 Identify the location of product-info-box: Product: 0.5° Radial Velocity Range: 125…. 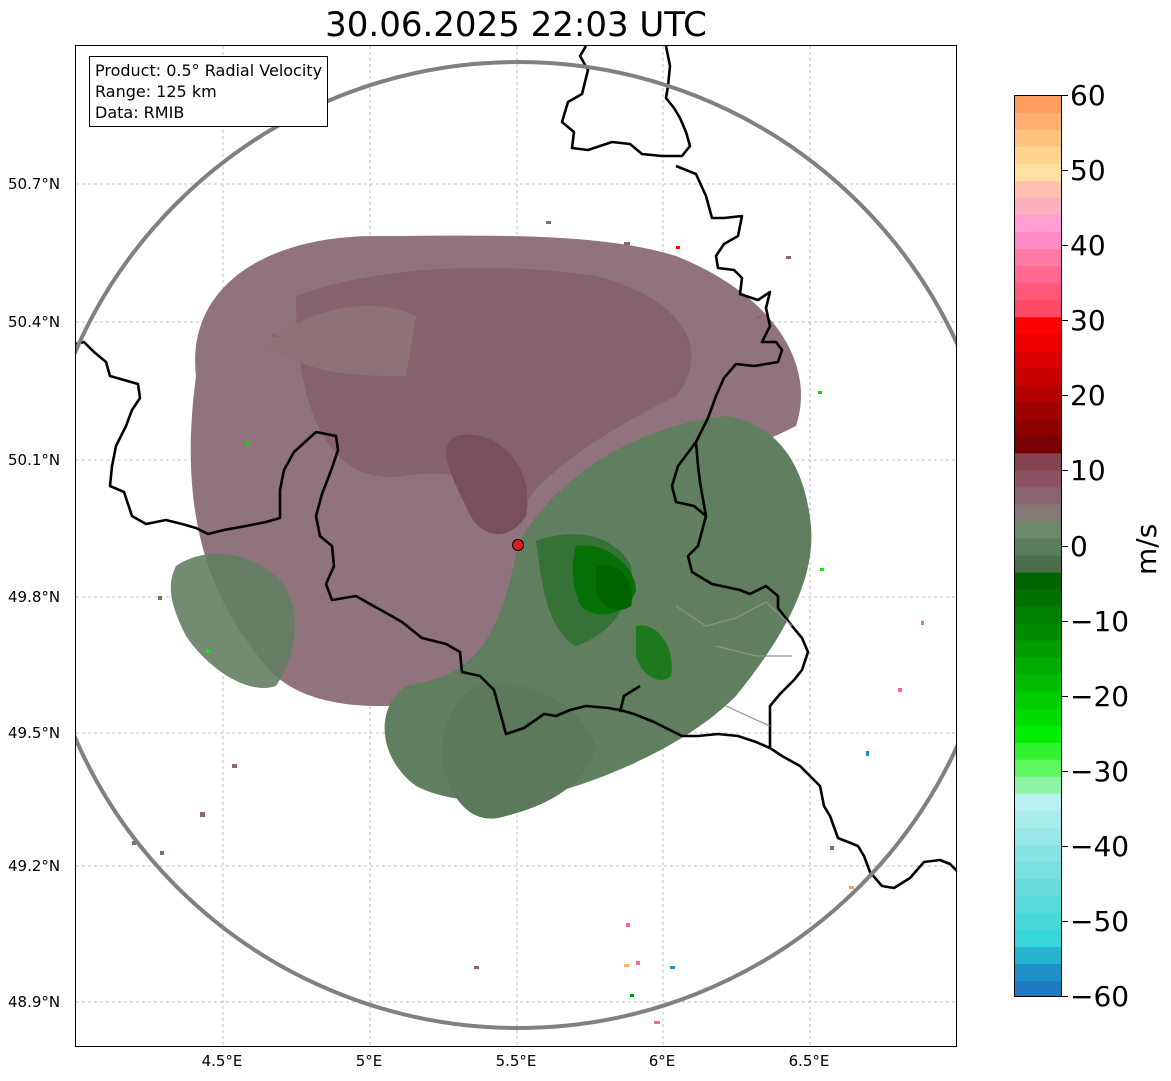
(209, 91).